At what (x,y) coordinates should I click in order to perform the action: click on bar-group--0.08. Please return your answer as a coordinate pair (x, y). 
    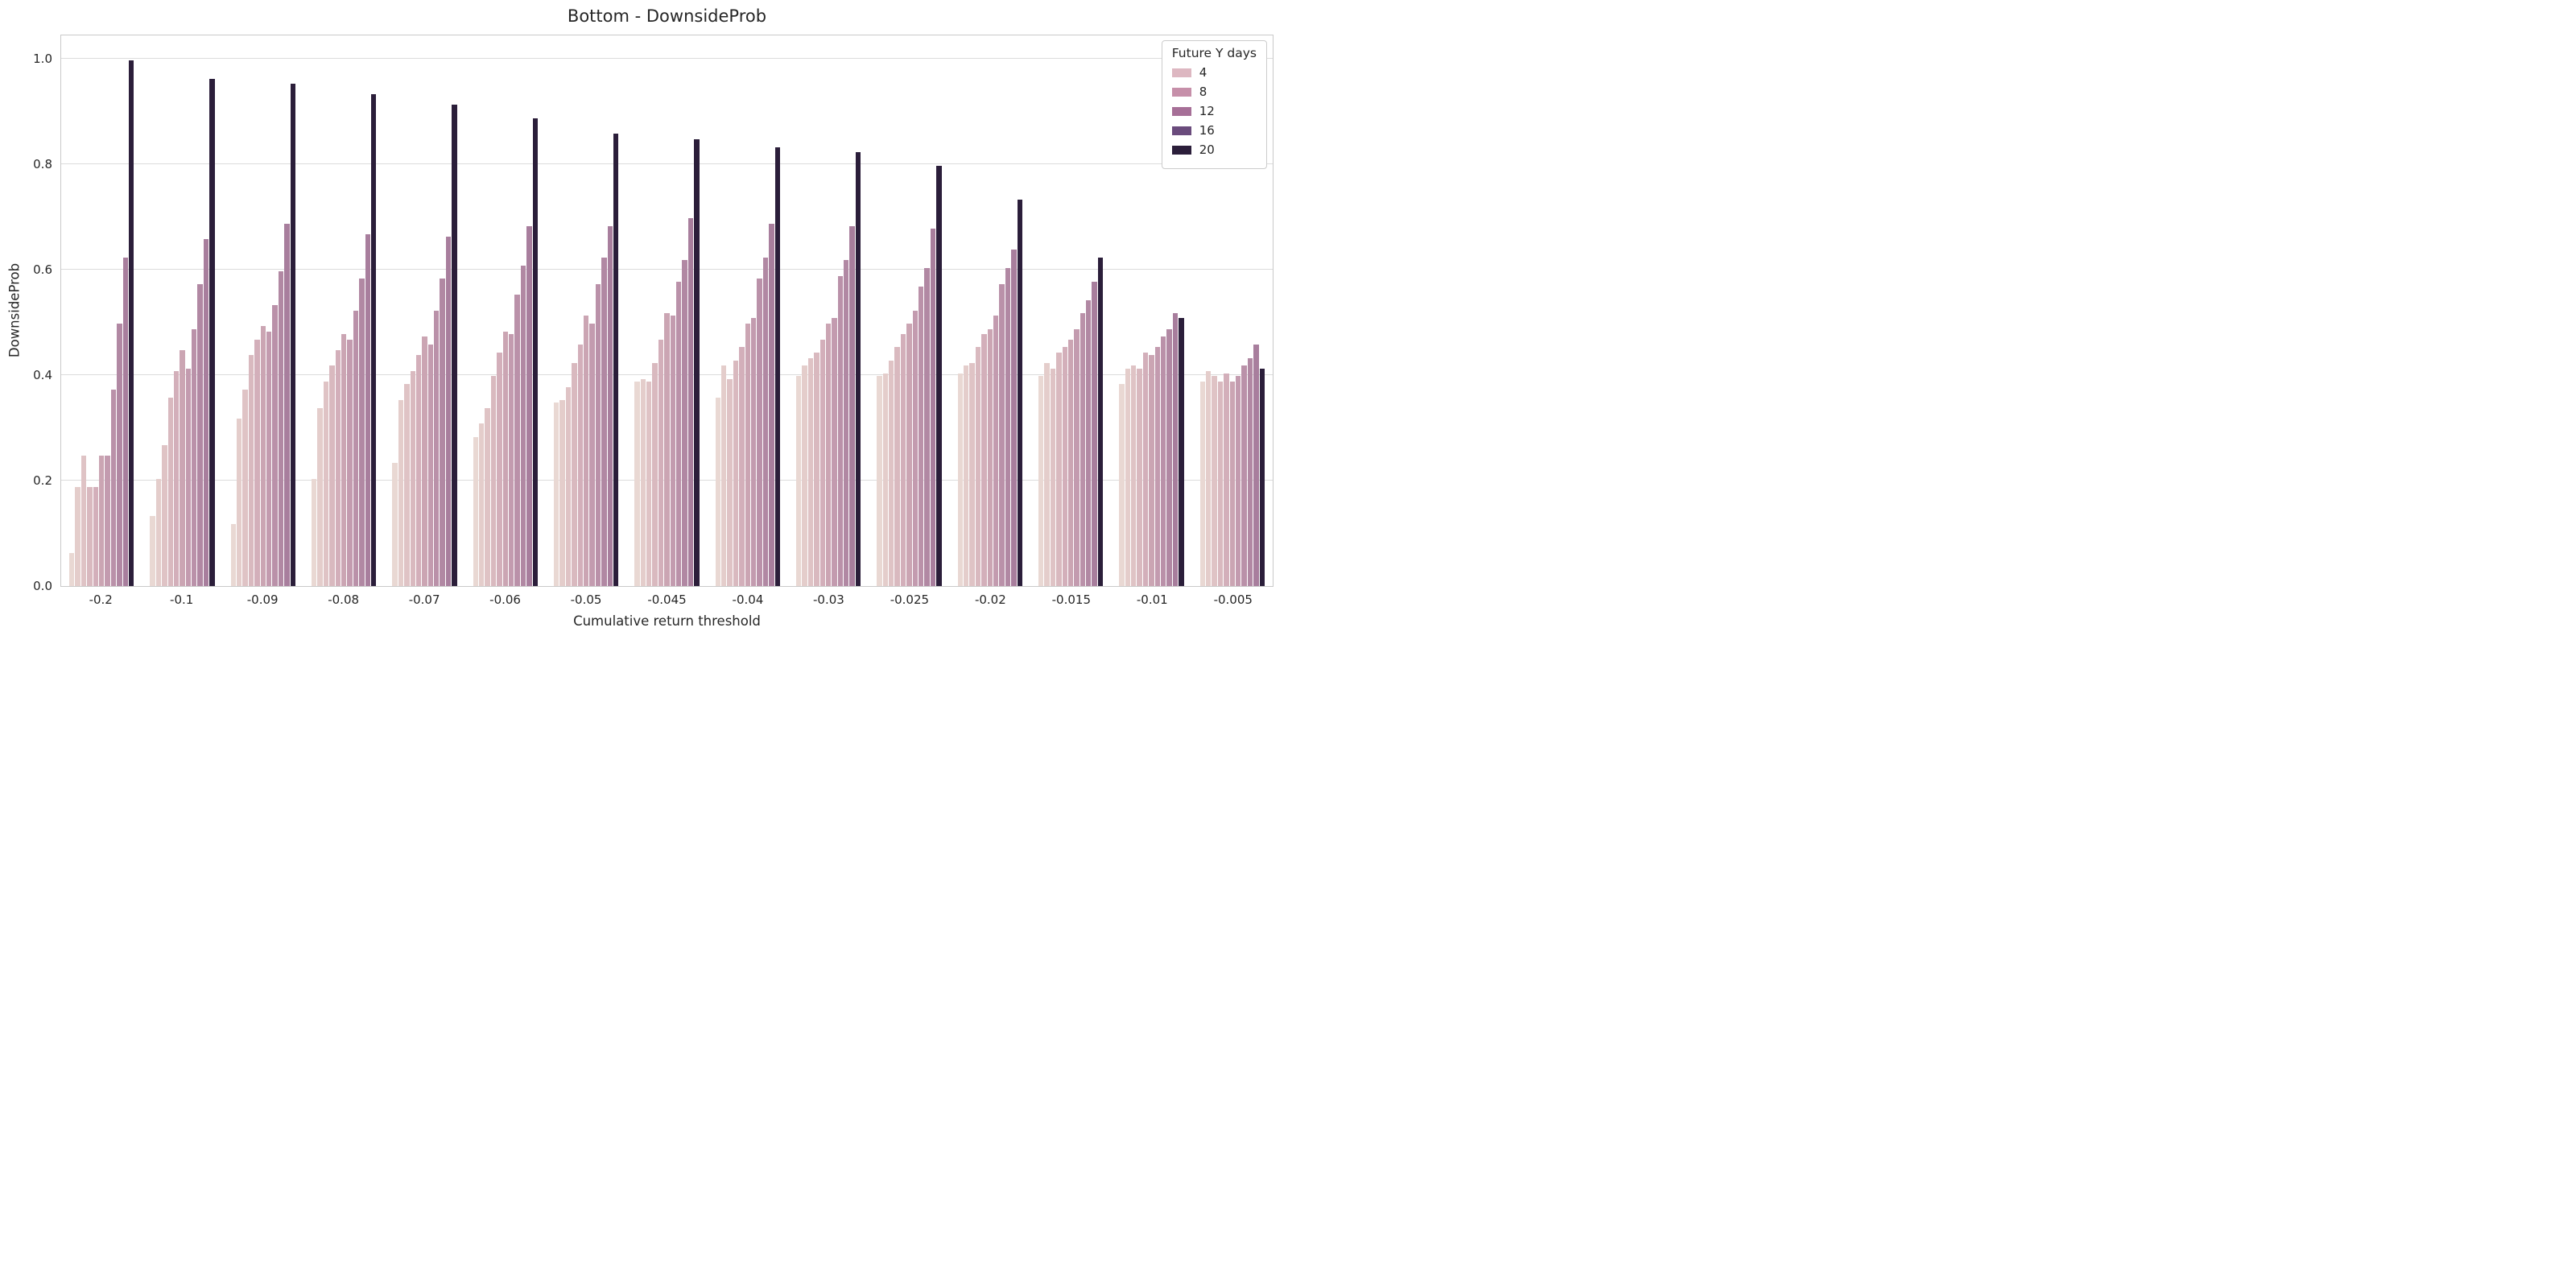
    Looking at the image, I should click on (343, 310).